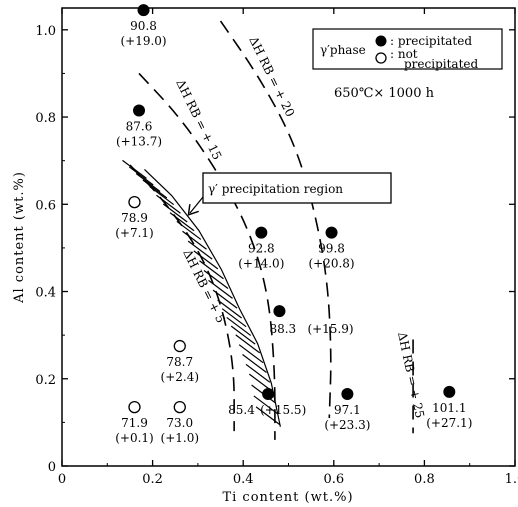 This screenshot has height=507, width=518. I want to click on point-label-value: 101.1, so click(449, 408).